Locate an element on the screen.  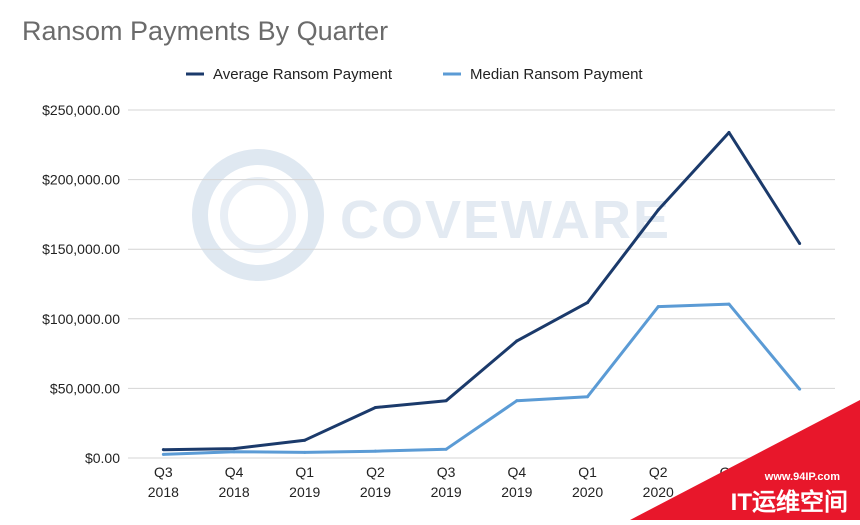
overlay-site-text: www.94IP.com is located at coordinates (802, 477).